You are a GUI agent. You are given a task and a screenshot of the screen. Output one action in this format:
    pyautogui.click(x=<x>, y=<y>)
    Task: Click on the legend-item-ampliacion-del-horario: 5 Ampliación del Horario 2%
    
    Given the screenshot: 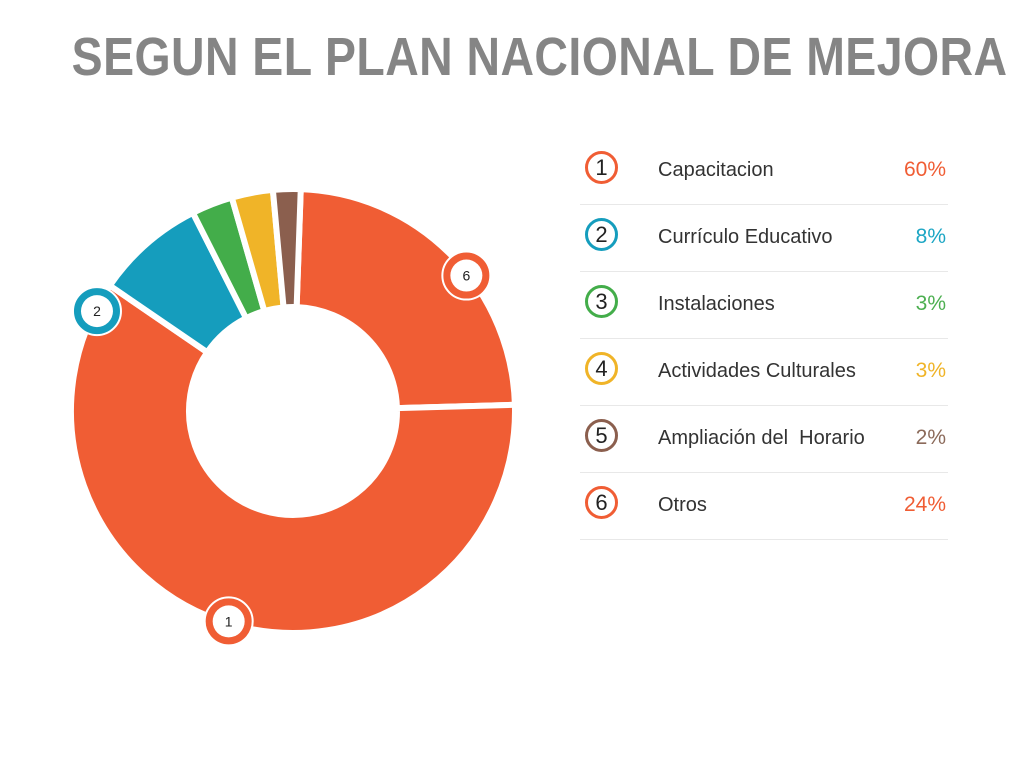 What is the action you would take?
    pyautogui.click(x=764, y=439)
    